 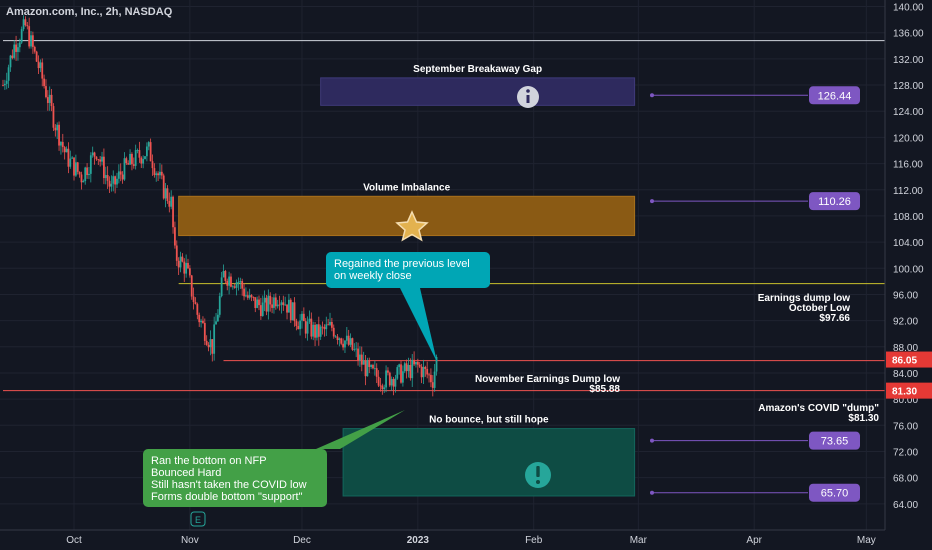 What do you see at coordinates (834, 201) in the screenshot?
I see `price-level-badge: 110.26` at bounding box center [834, 201].